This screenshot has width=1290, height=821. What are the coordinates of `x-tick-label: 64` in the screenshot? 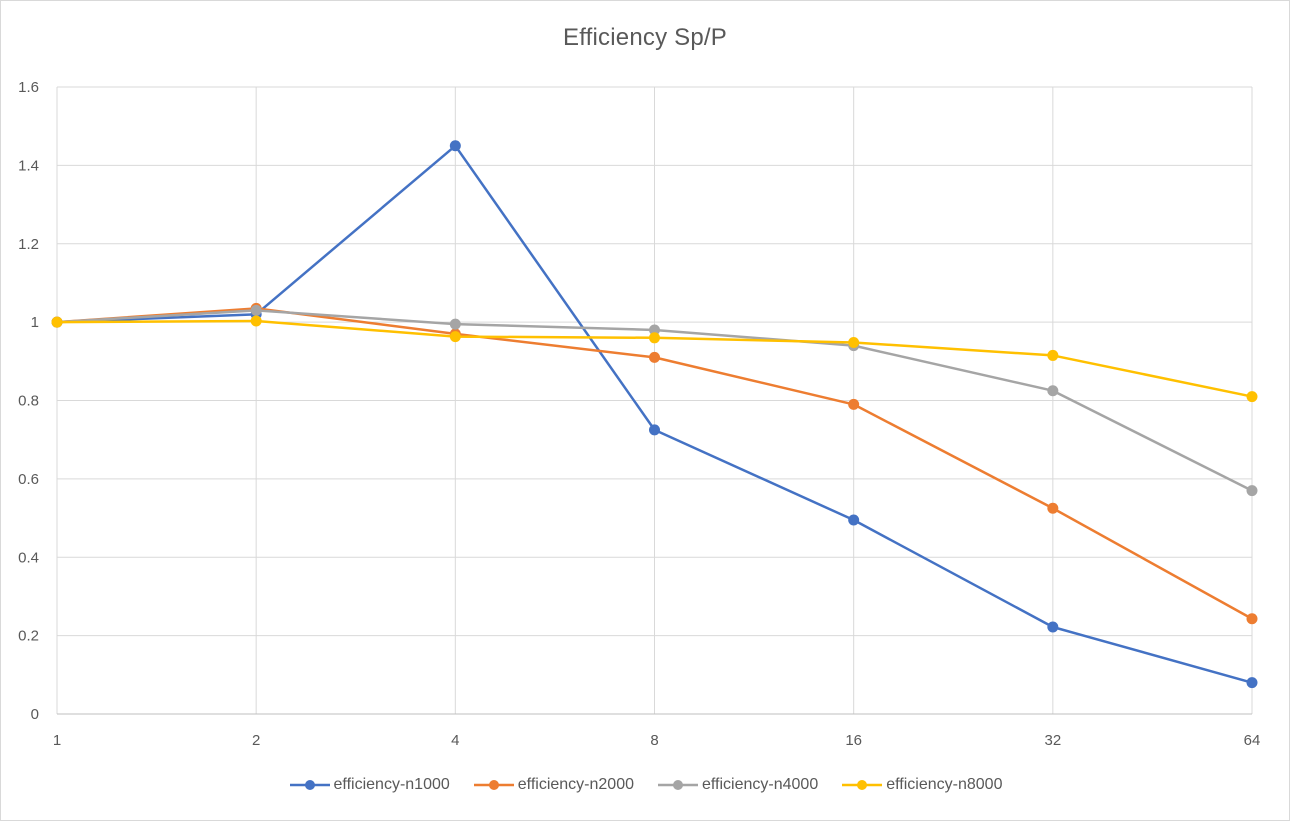 It's located at (1252, 740).